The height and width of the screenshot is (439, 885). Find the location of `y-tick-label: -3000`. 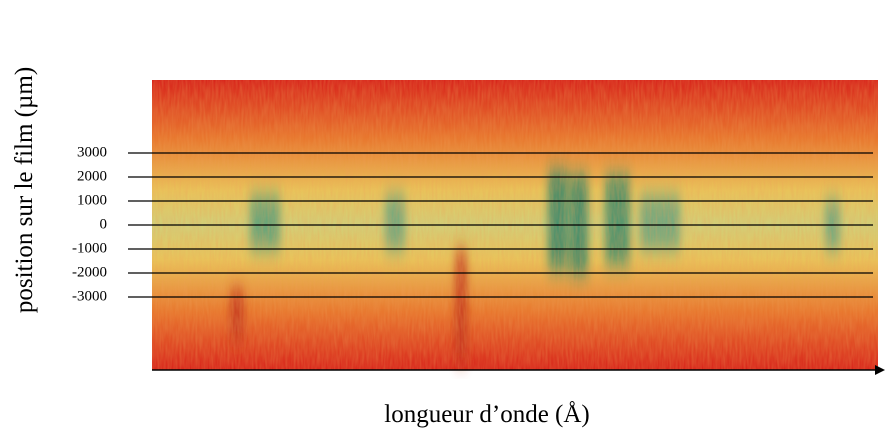

y-tick-label: -3000 is located at coordinates (89, 296).